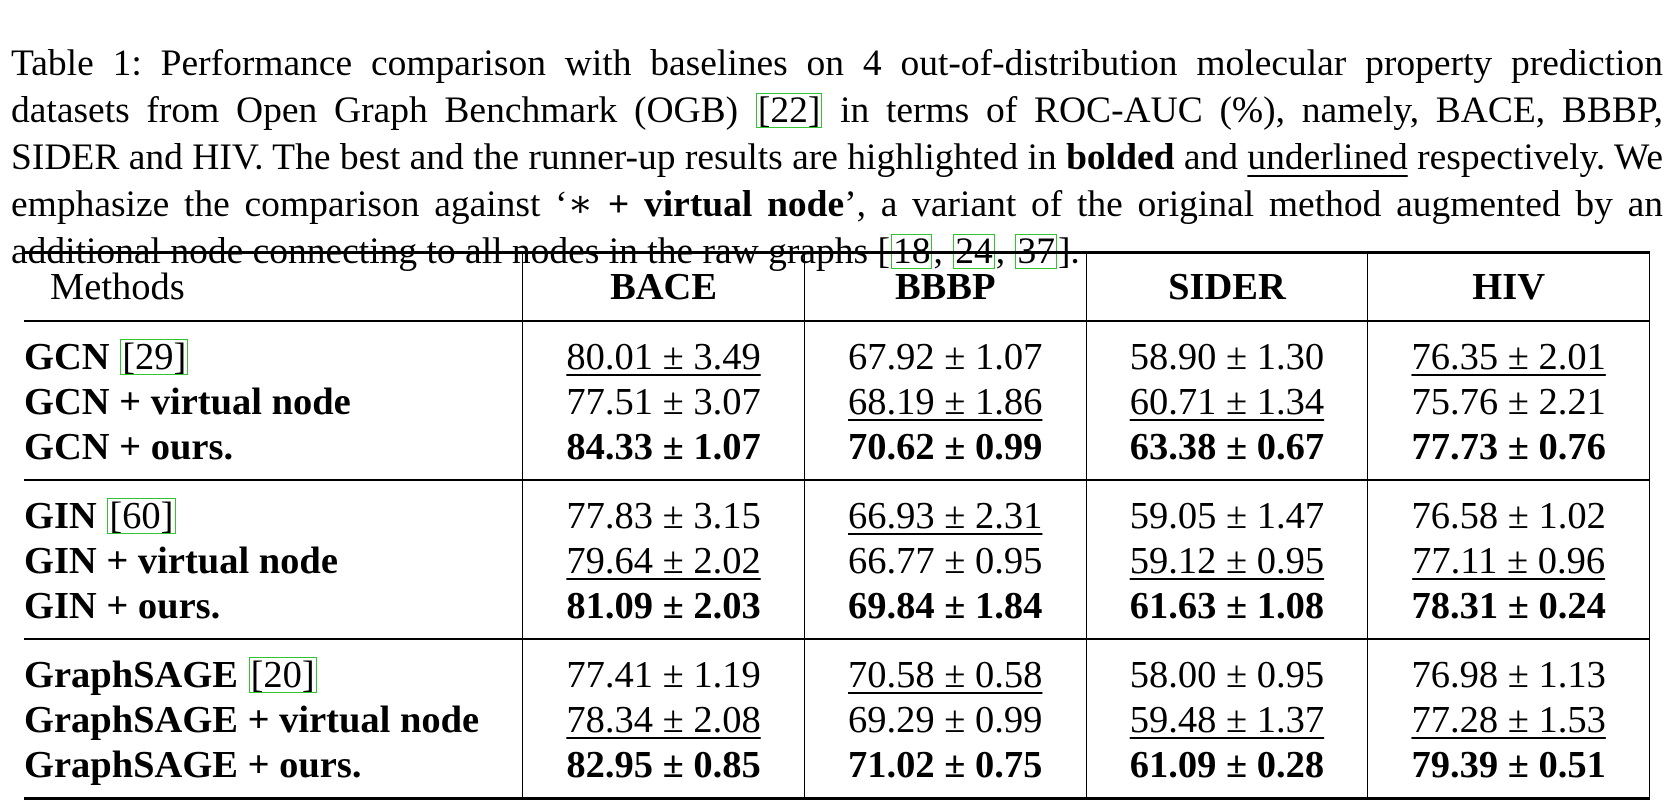  I want to click on score-value: 77.11 ± 0.96, so click(1509, 560).